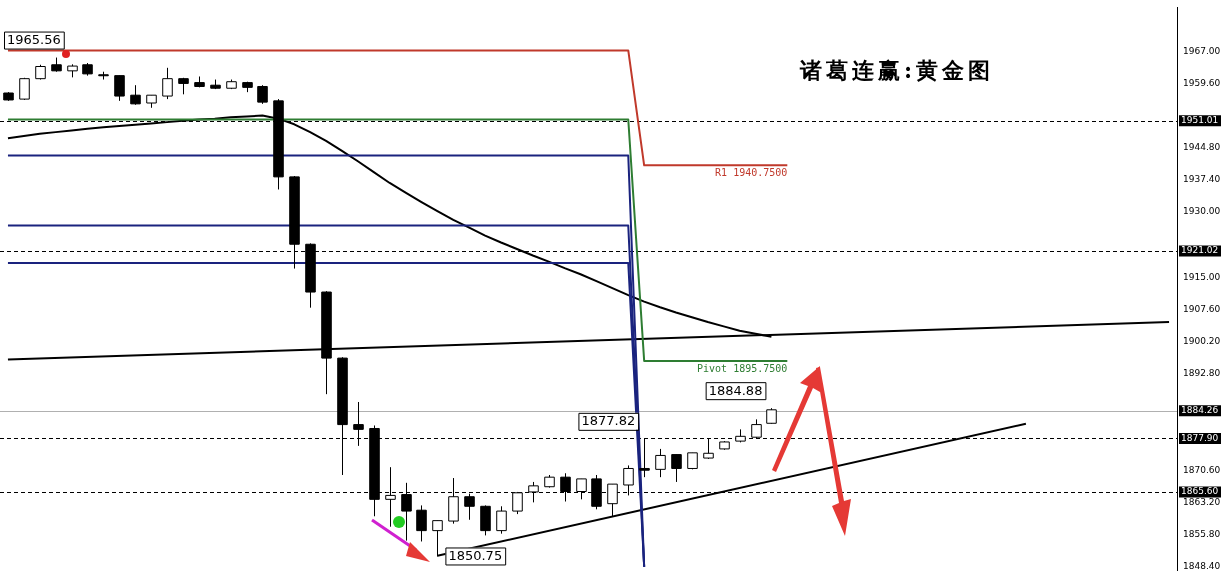 This screenshot has width=1221, height=578. I want to click on y-tick-label: 1863.20, so click(1202, 501).